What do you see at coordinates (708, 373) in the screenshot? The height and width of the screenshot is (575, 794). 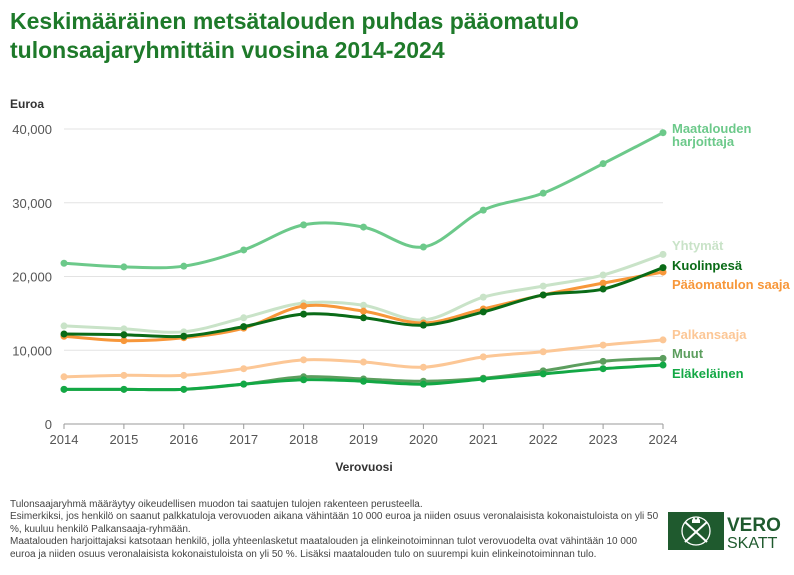 I see `series-label: Eläkeläinen` at bounding box center [708, 373].